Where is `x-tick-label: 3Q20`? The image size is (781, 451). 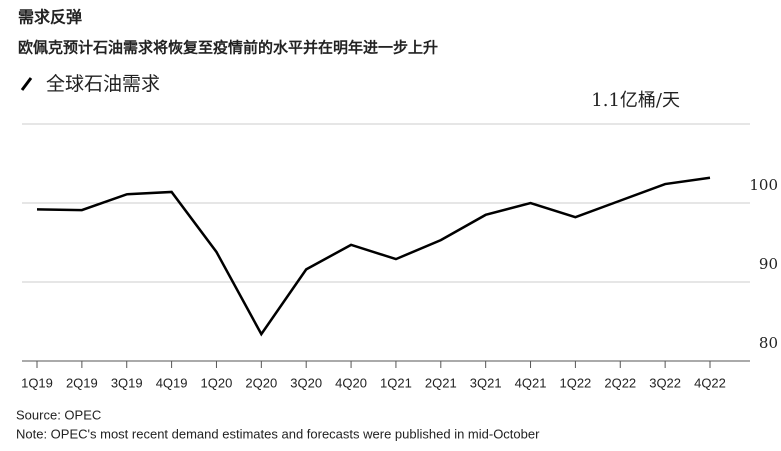 x-tick-label: 3Q20 is located at coordinates (306, 382).